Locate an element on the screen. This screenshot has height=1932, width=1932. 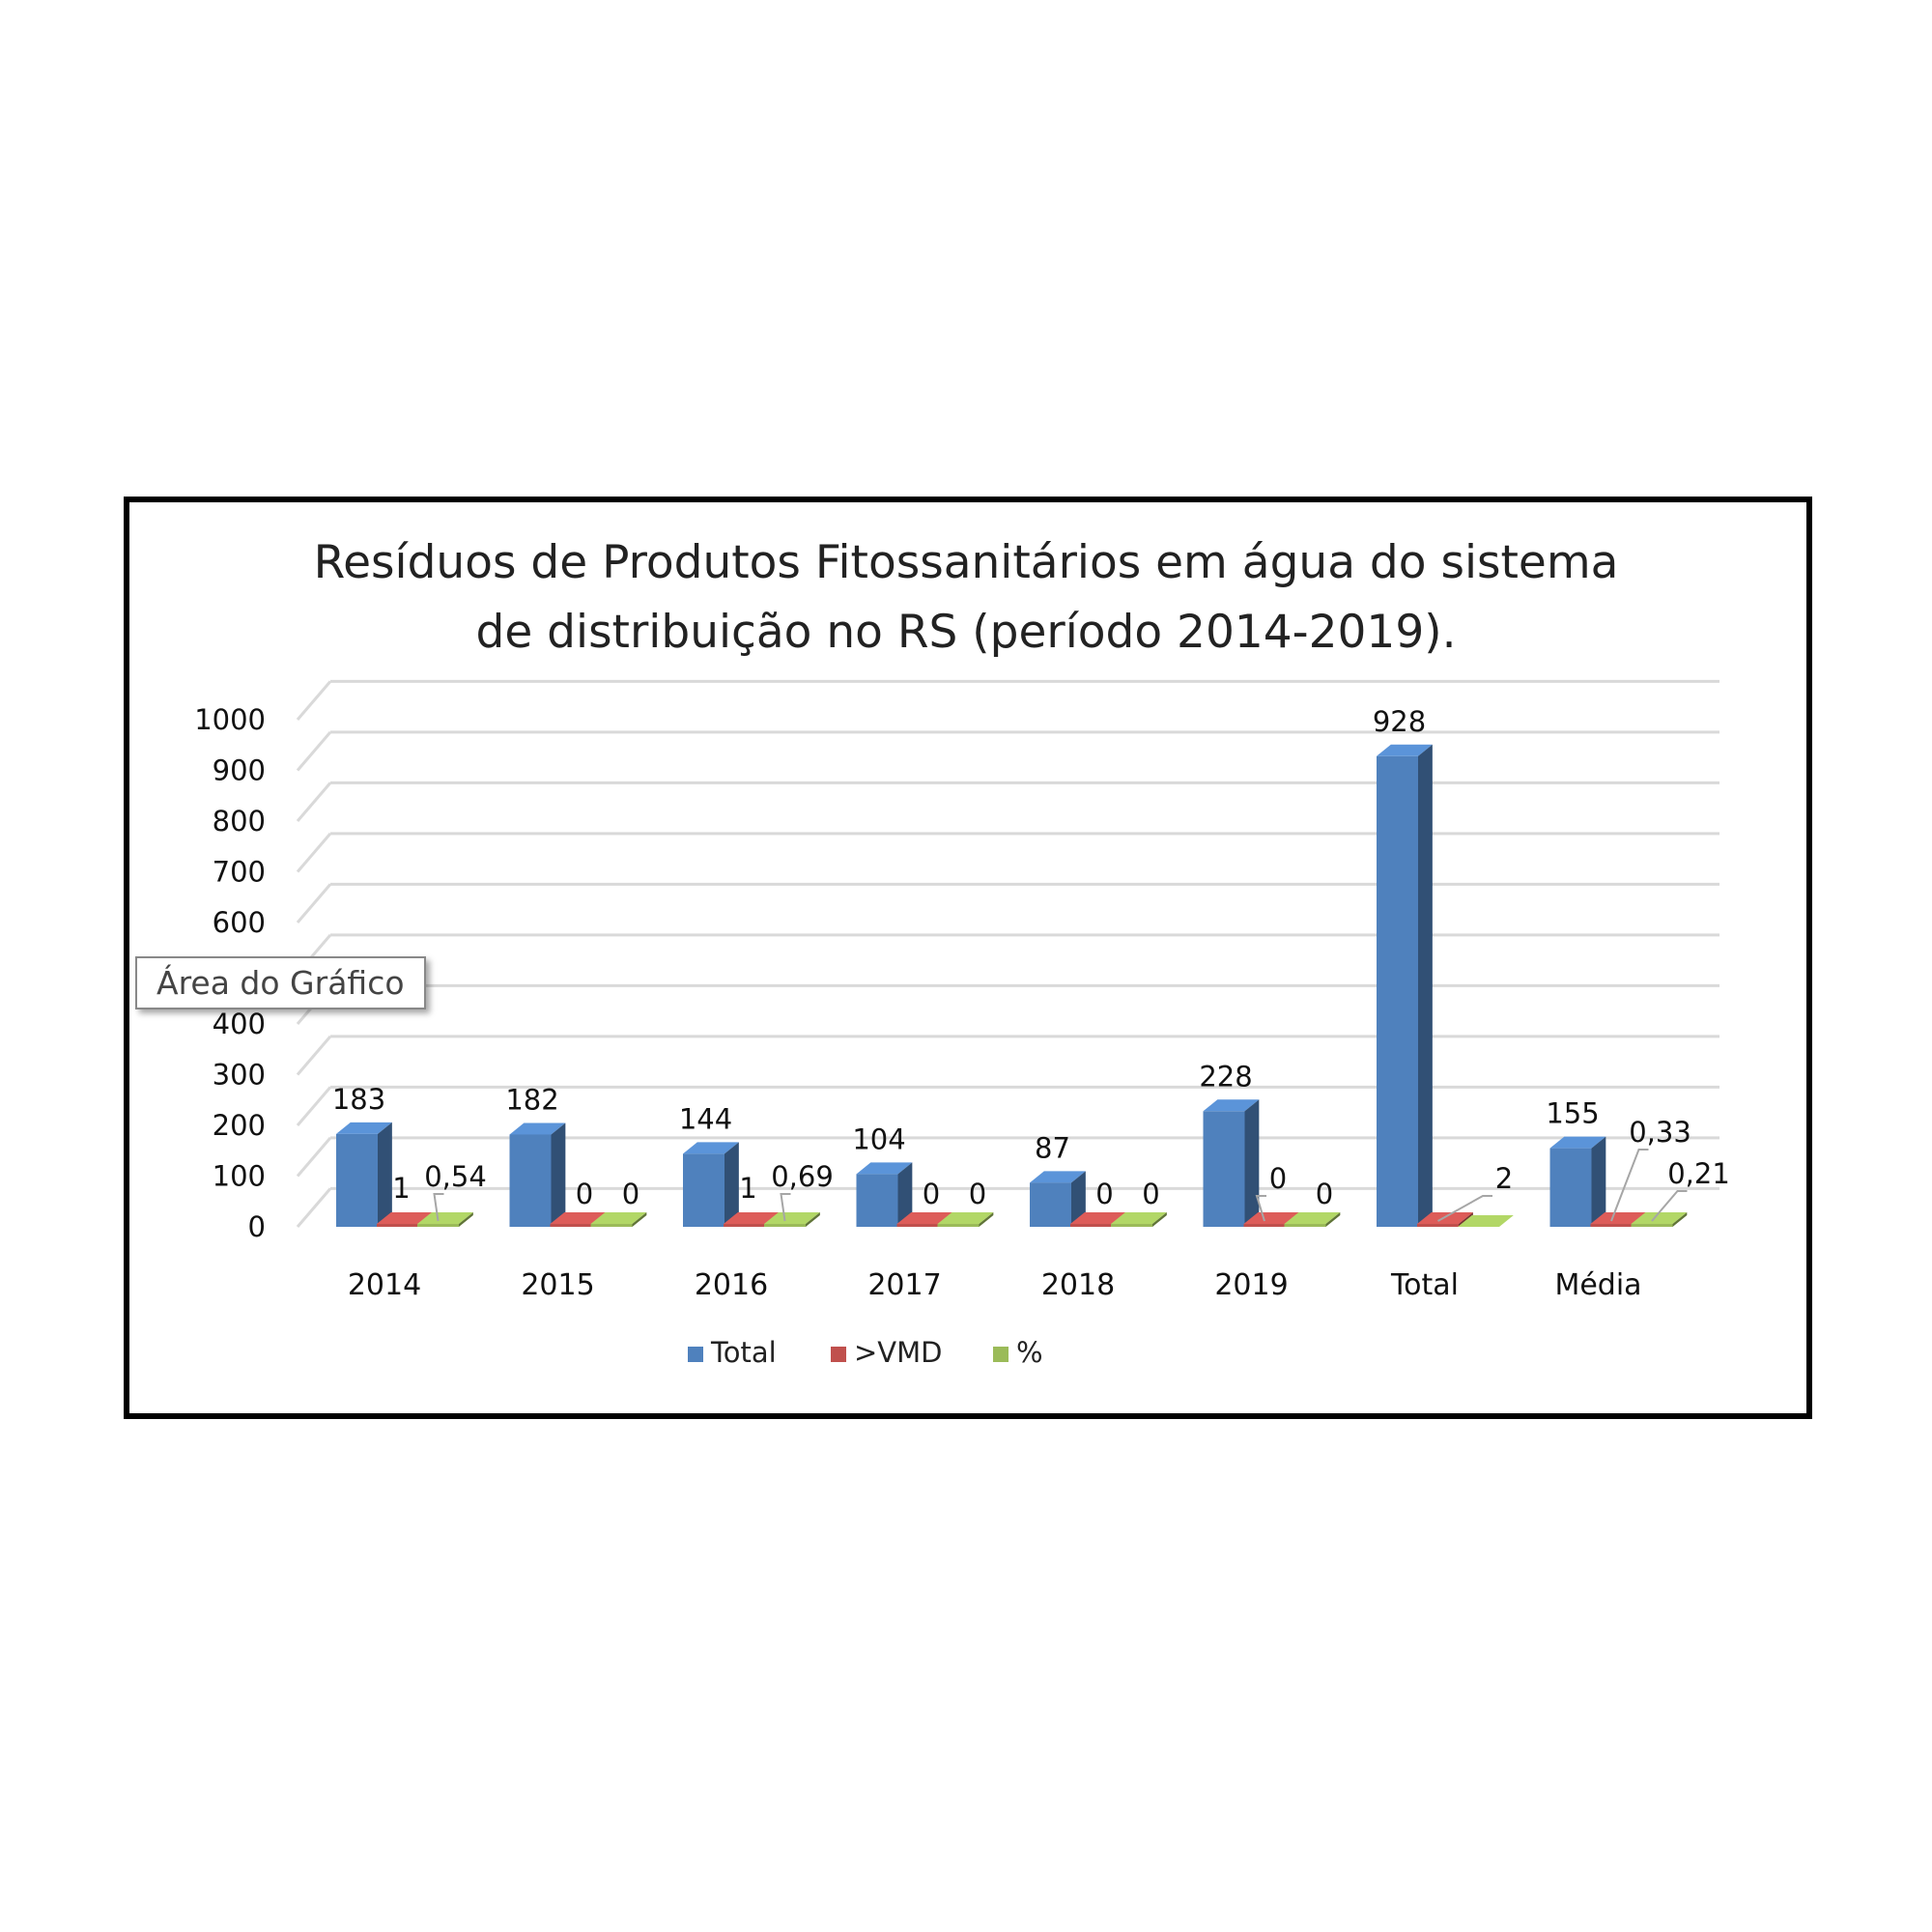
data-label-%: 0,21 is located at coordinates (1698, 1173).